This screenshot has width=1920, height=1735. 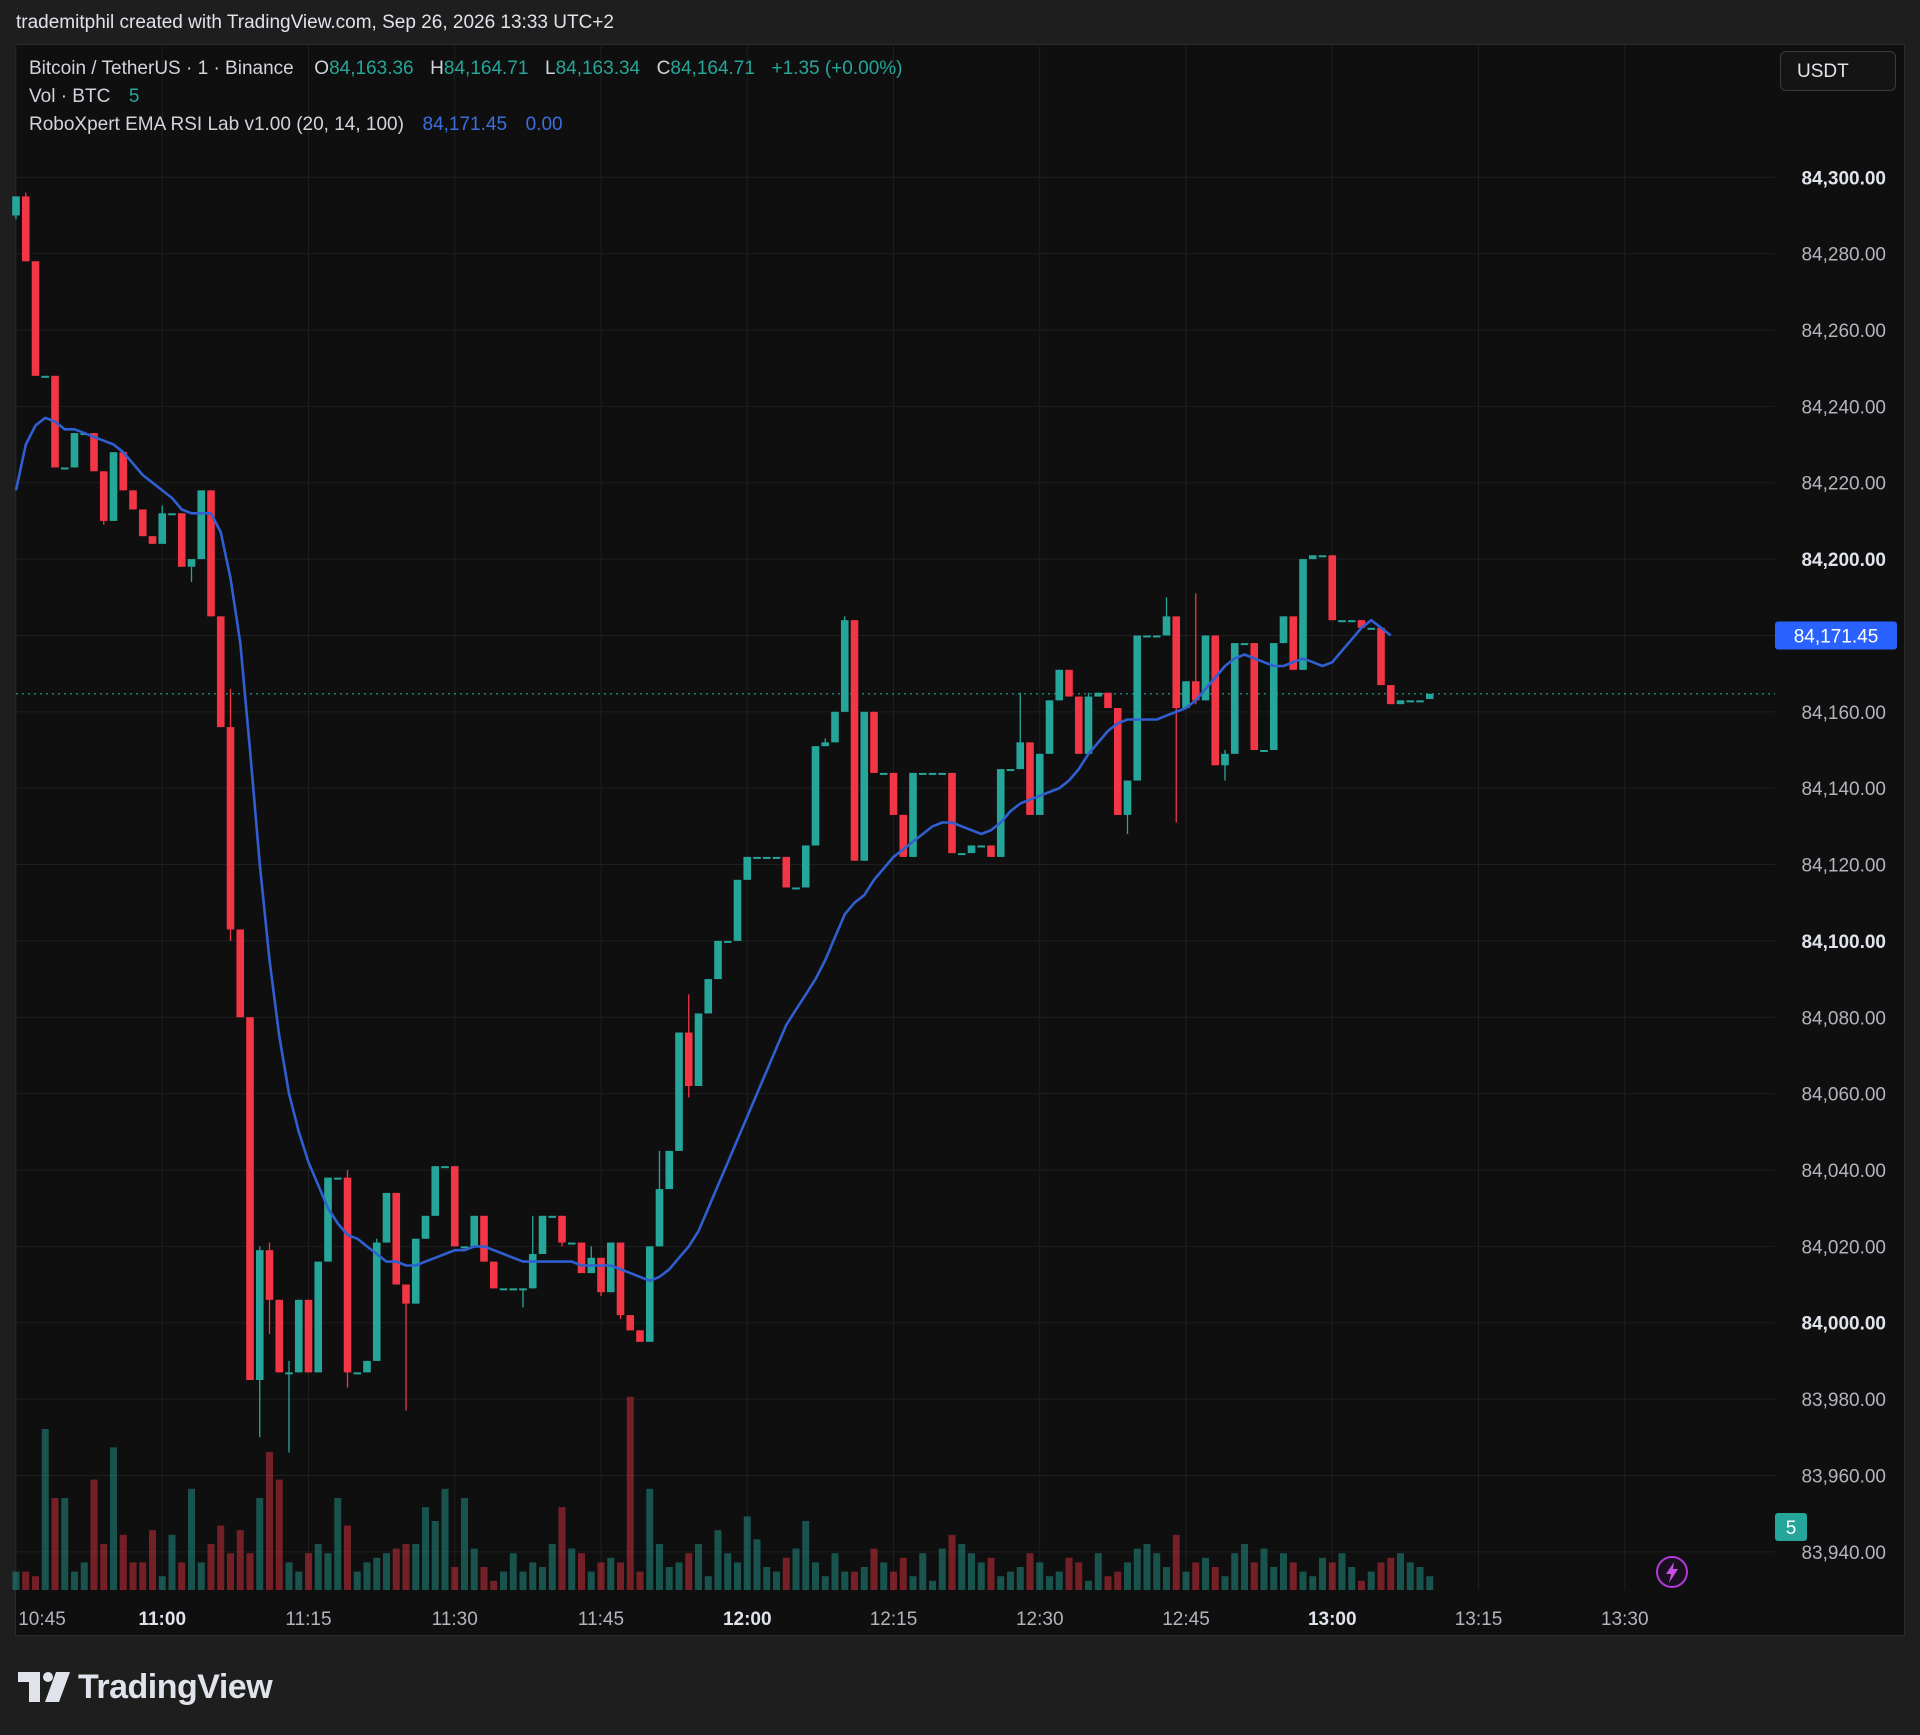 What do you see at coordinates (544, 124) in the screenshot?
I see `indicator-value-2: 0.00` at bounding box center [544, 124].